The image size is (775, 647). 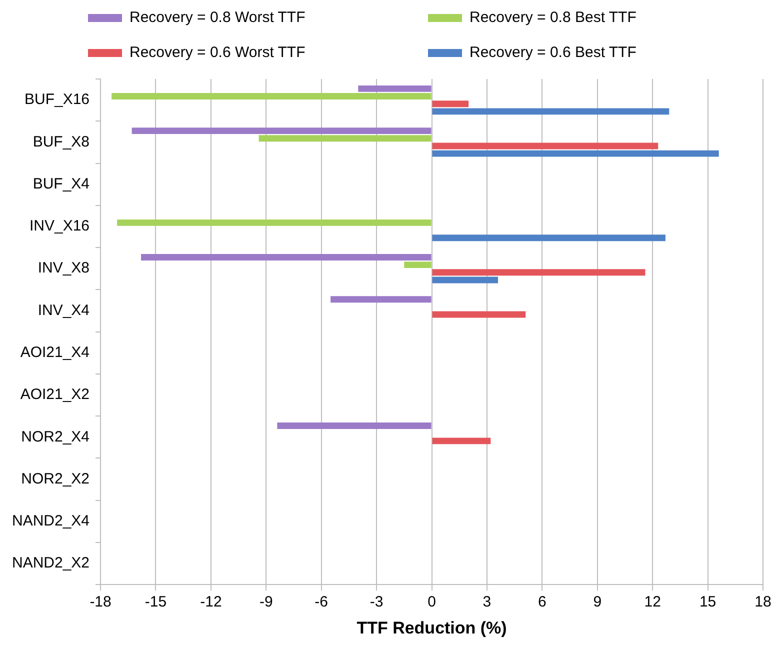 I want to click on x-tick-label: -12, so click(x=211, y=602).